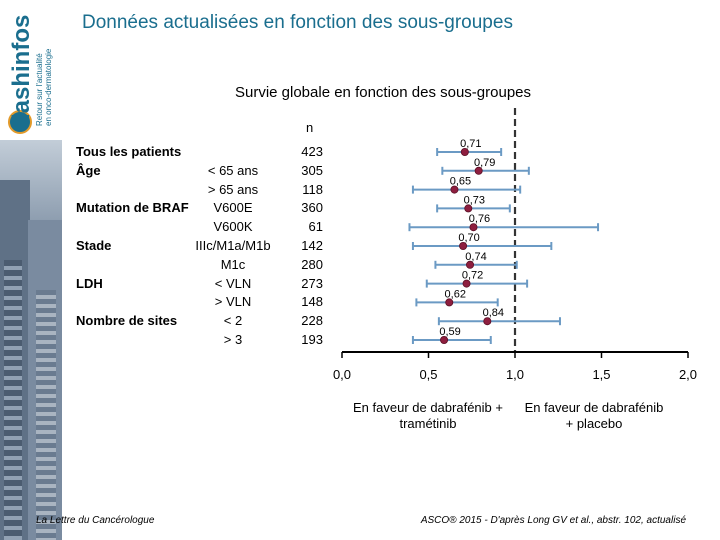 The image size is (720, 540). What do you see at coordinates (88, 170) in the screenshot?
I see `group-label: Âge` at bounding box center [88, 170].